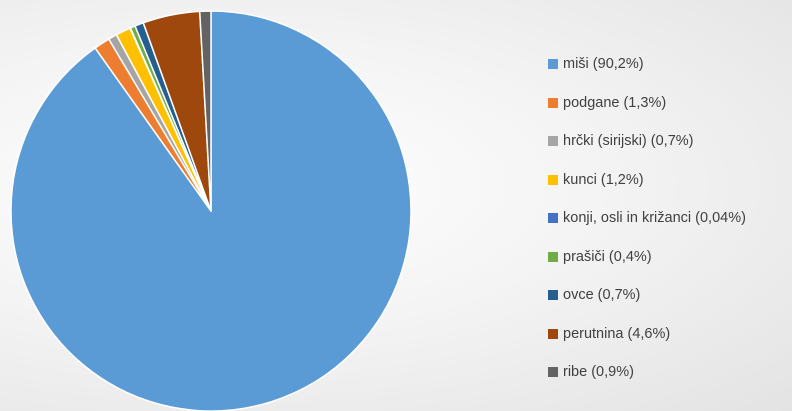  What do you see at coordinates (603, 64) in the screenshot?
I see `legend-label: miši (90,2%)` at bounding box center [603, 64].